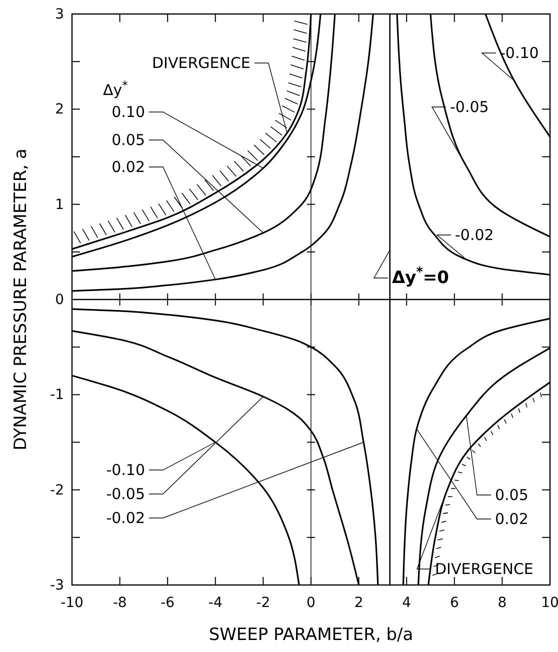  What do you see at coordinates (119, 602) in the screenshot?
I see `x-tick-label: -8` at bounding box center [119, 602].